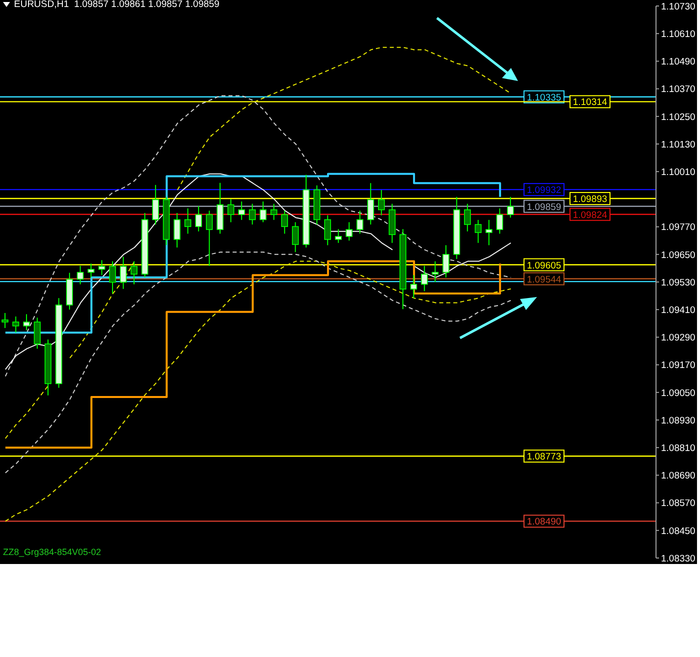 The image size is (700, 657). What do you see at coordinates (678, 504) in the screenshot?
I see `y-tick-label: 1.08570` at bounding box center [678, 504].